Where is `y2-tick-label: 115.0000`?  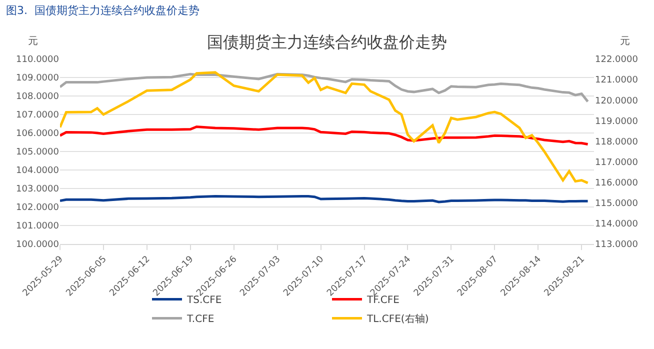 y2-tick-label: 115.0000 is located at coordinates (616, 204).